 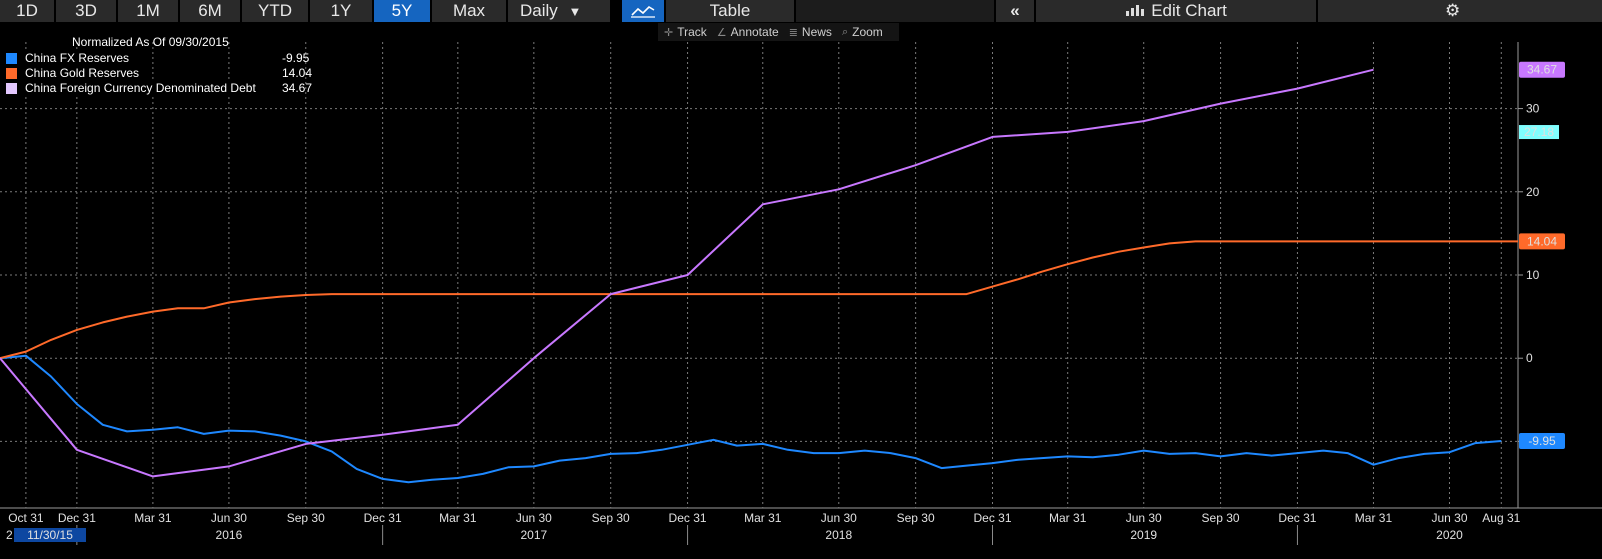 I want to click on year-label: 2017, so click(x=533, y=535).